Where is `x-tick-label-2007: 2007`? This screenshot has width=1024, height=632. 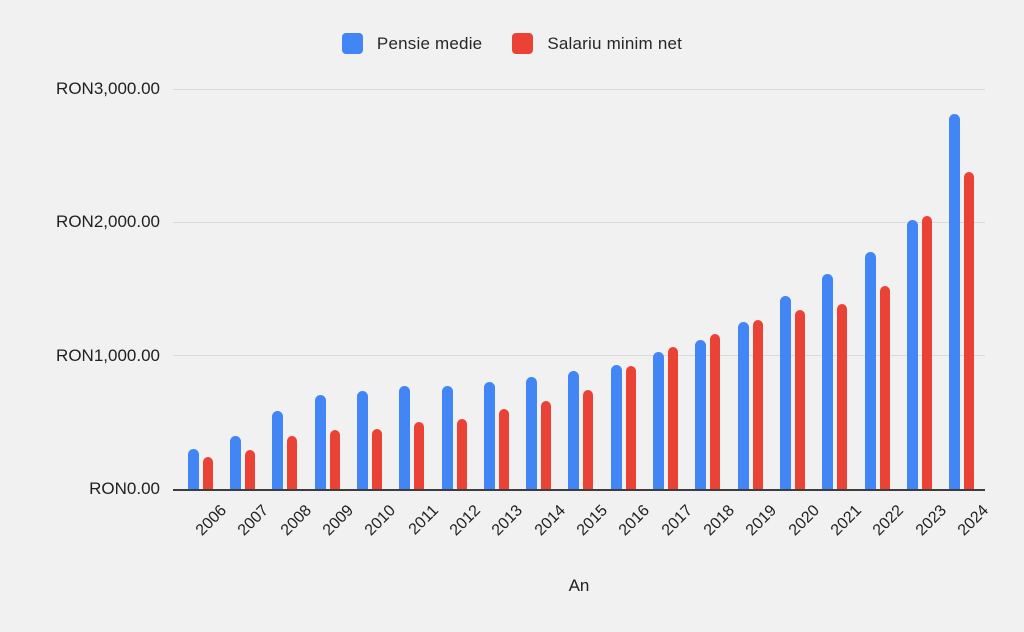 x-tick-label-2007: 2007 is located at coordinates (254, 521).